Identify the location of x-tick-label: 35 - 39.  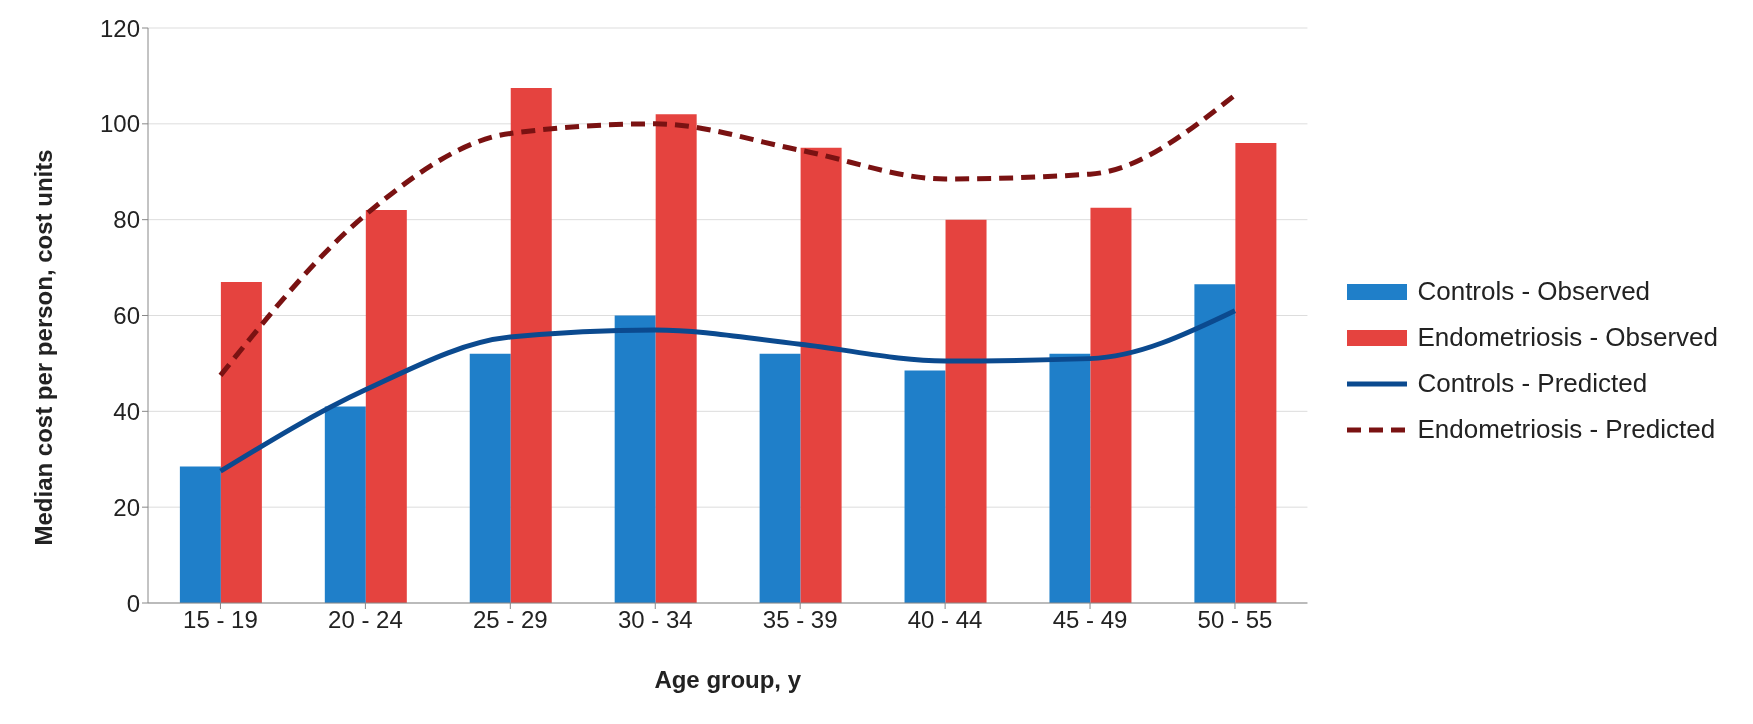
(800, 620).